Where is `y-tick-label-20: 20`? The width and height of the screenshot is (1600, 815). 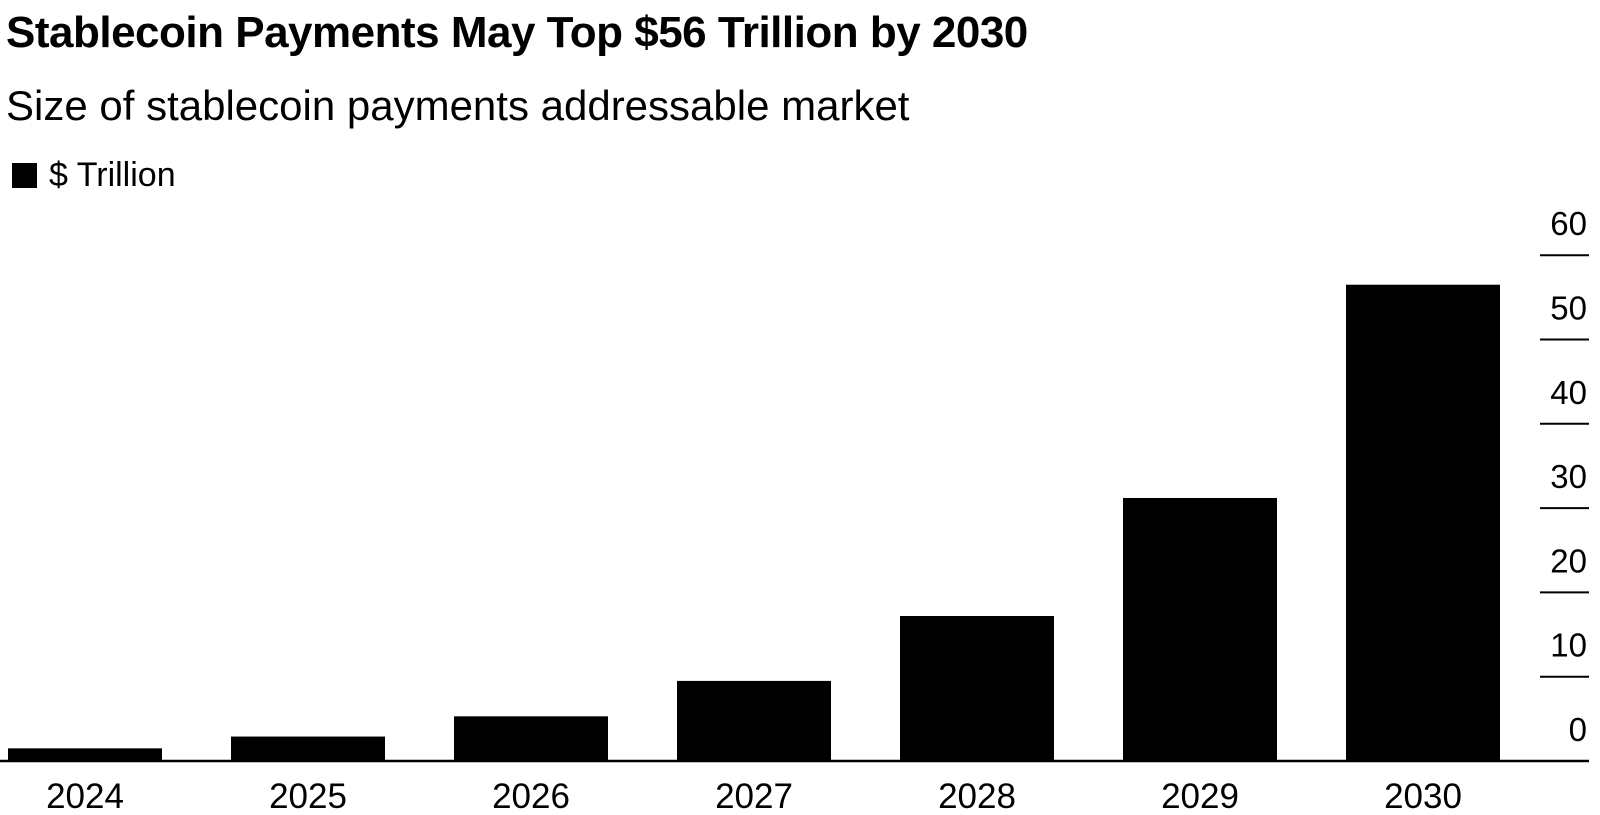 y-tick-label-20: 20 is located at coordinates (1568, 560).